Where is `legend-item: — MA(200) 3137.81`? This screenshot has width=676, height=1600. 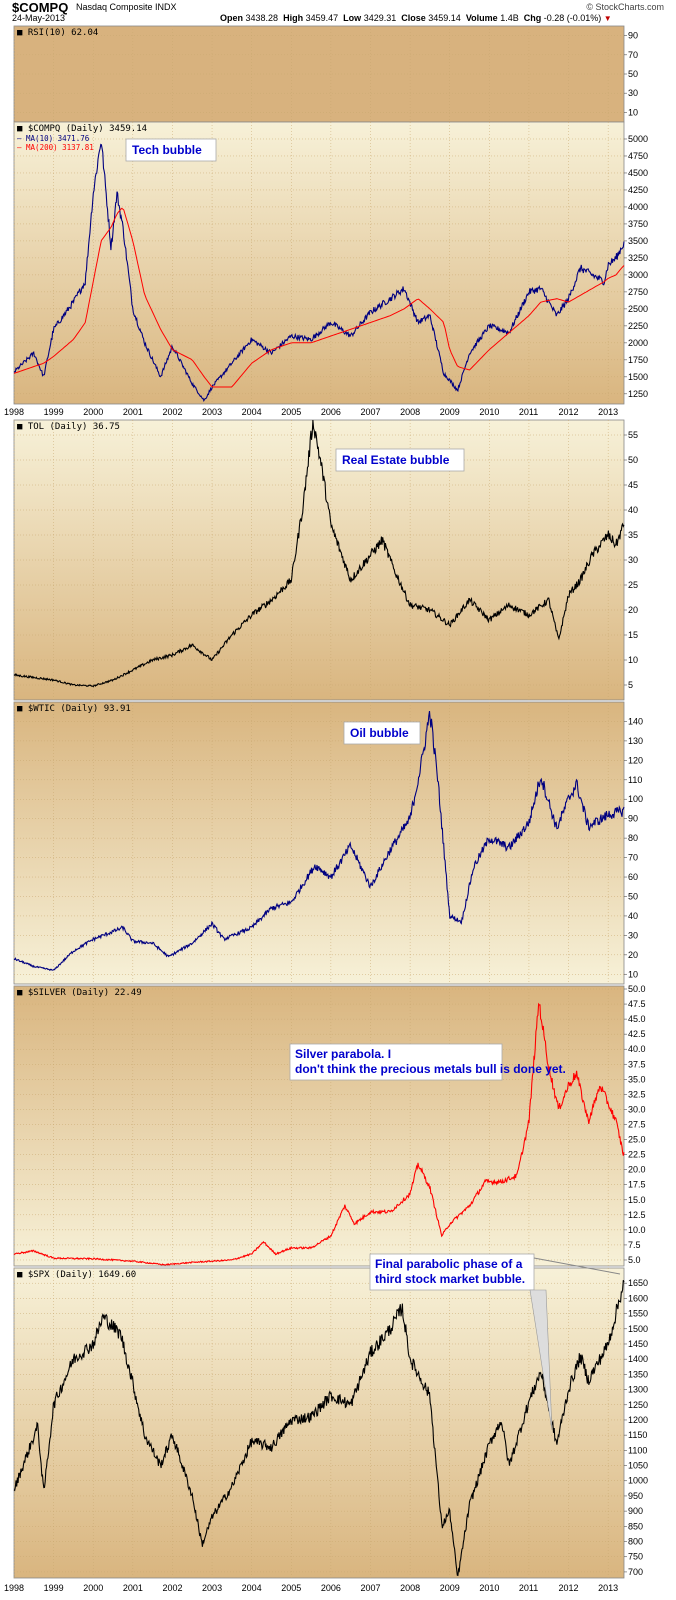
legend-item: — MA(200) 3137.81 is located at coordinates (55, 147).